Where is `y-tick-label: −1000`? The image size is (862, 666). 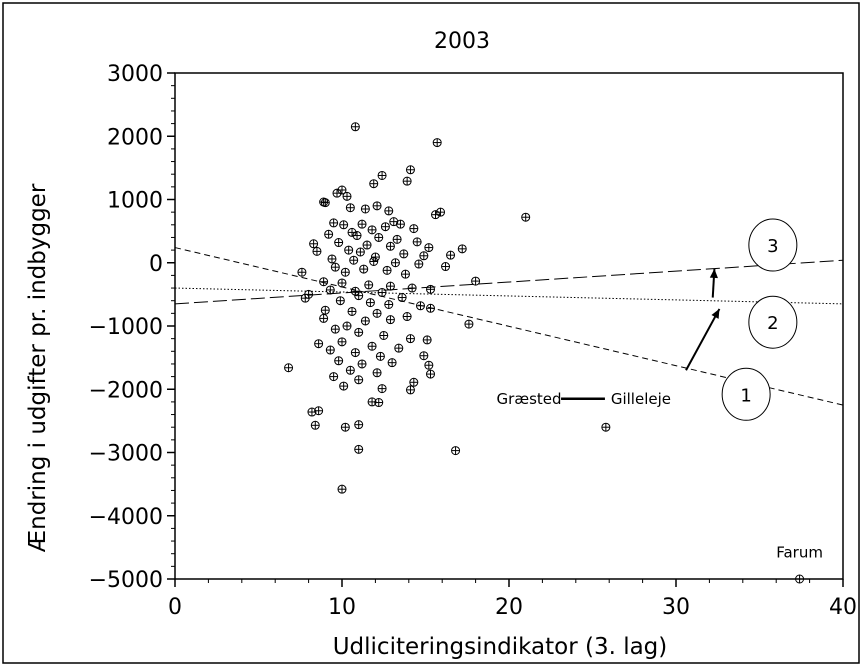
y-tick-label: −1000 is located at coordinates (126, 327).